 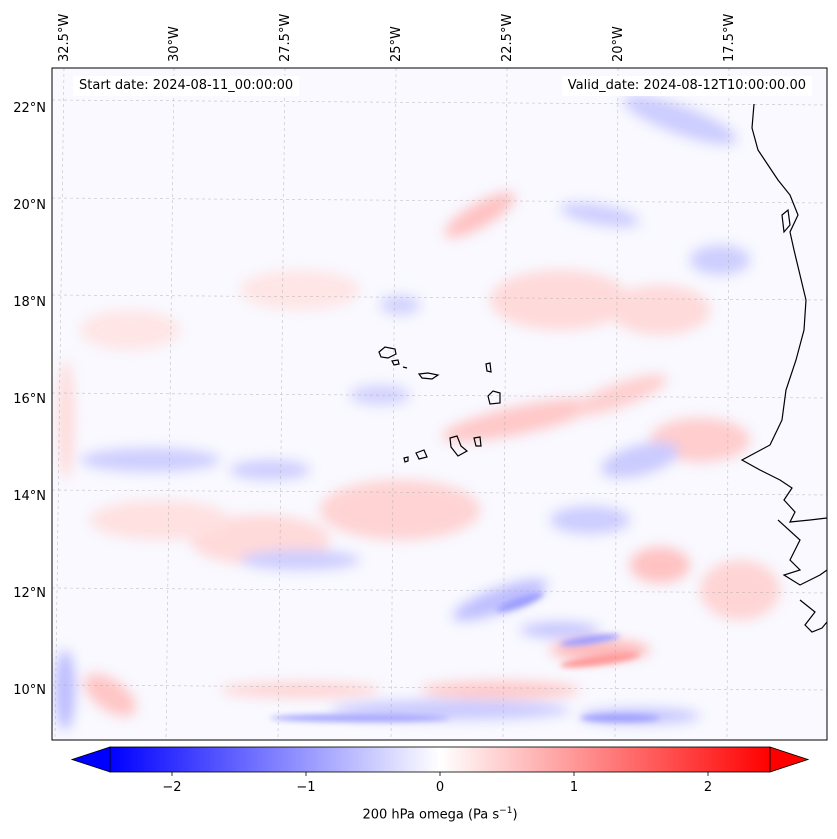 What do you see at coordinates (686, 86) in the screenshot?
I see `valid-date-label: Valid_date: 2024-08-12T10:00:00.00` at bounding box center [686, 86].